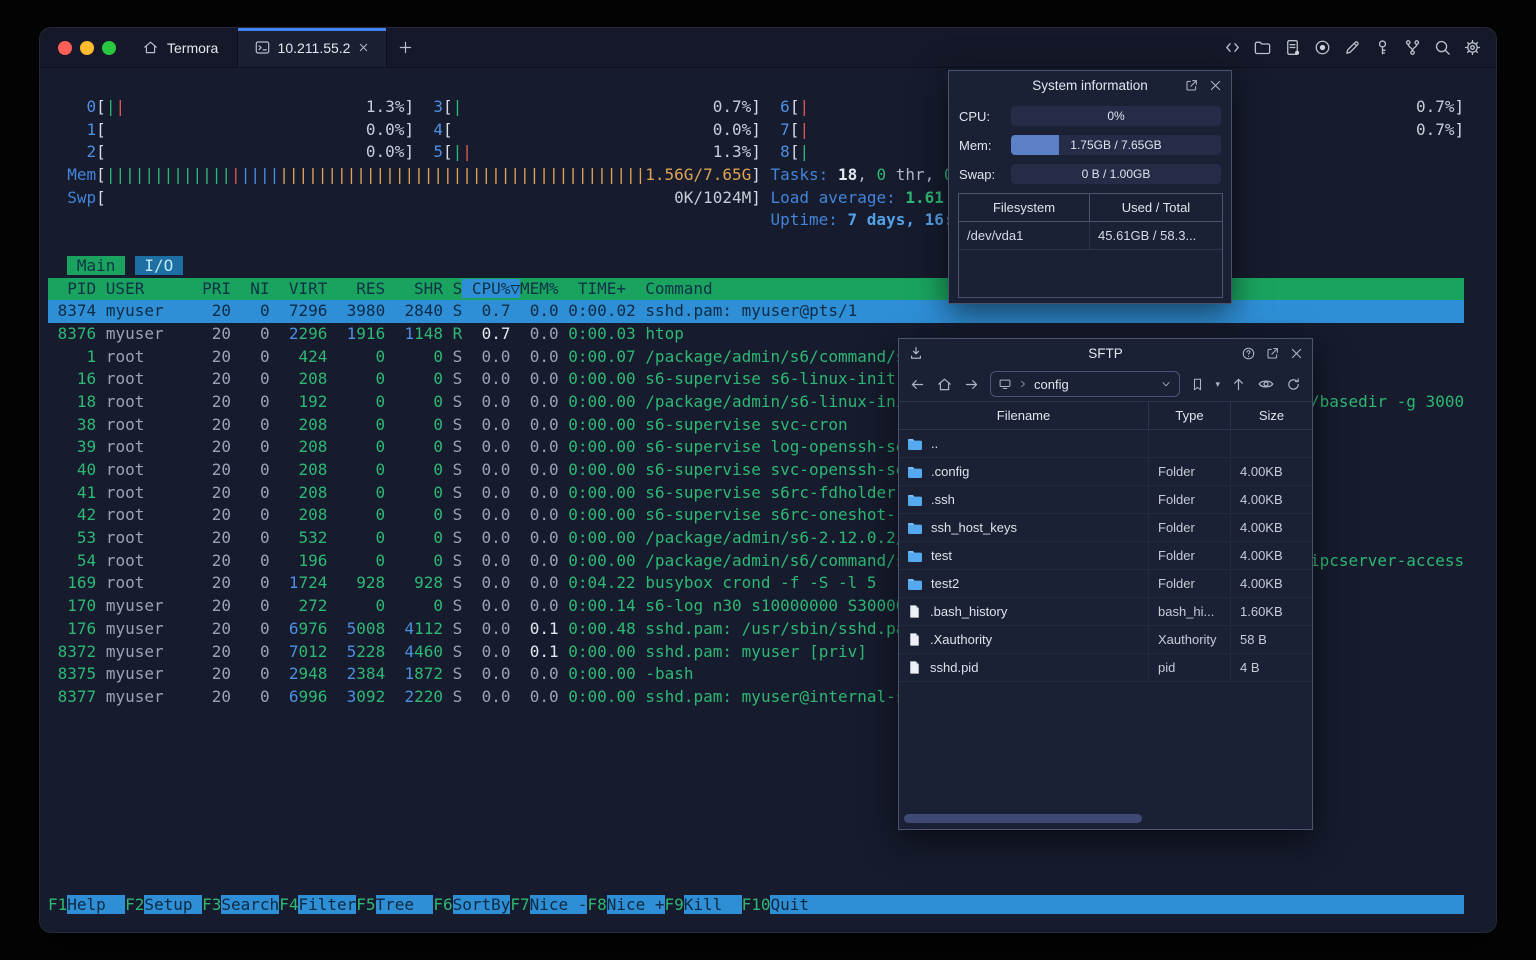 The image size is (1536, 960). Describe the element at coordinates (1023, 818) in the screenshot. I see `scrollbar-thumb` at that location.